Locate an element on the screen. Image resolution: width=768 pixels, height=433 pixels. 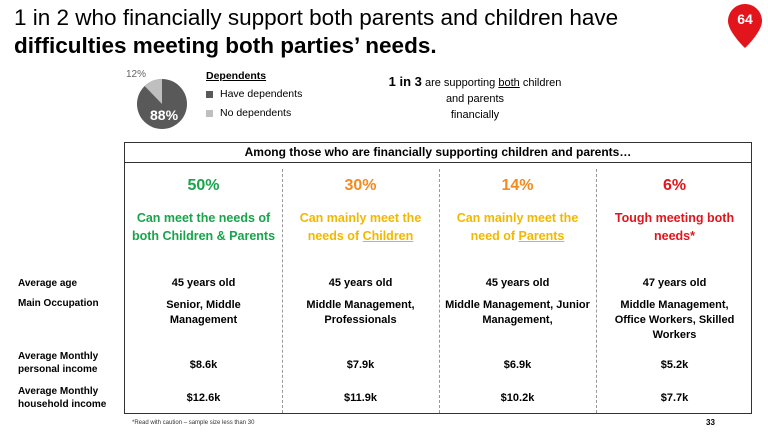
table-cell-household-income: $12.6k is located at coordinates (203, 398).